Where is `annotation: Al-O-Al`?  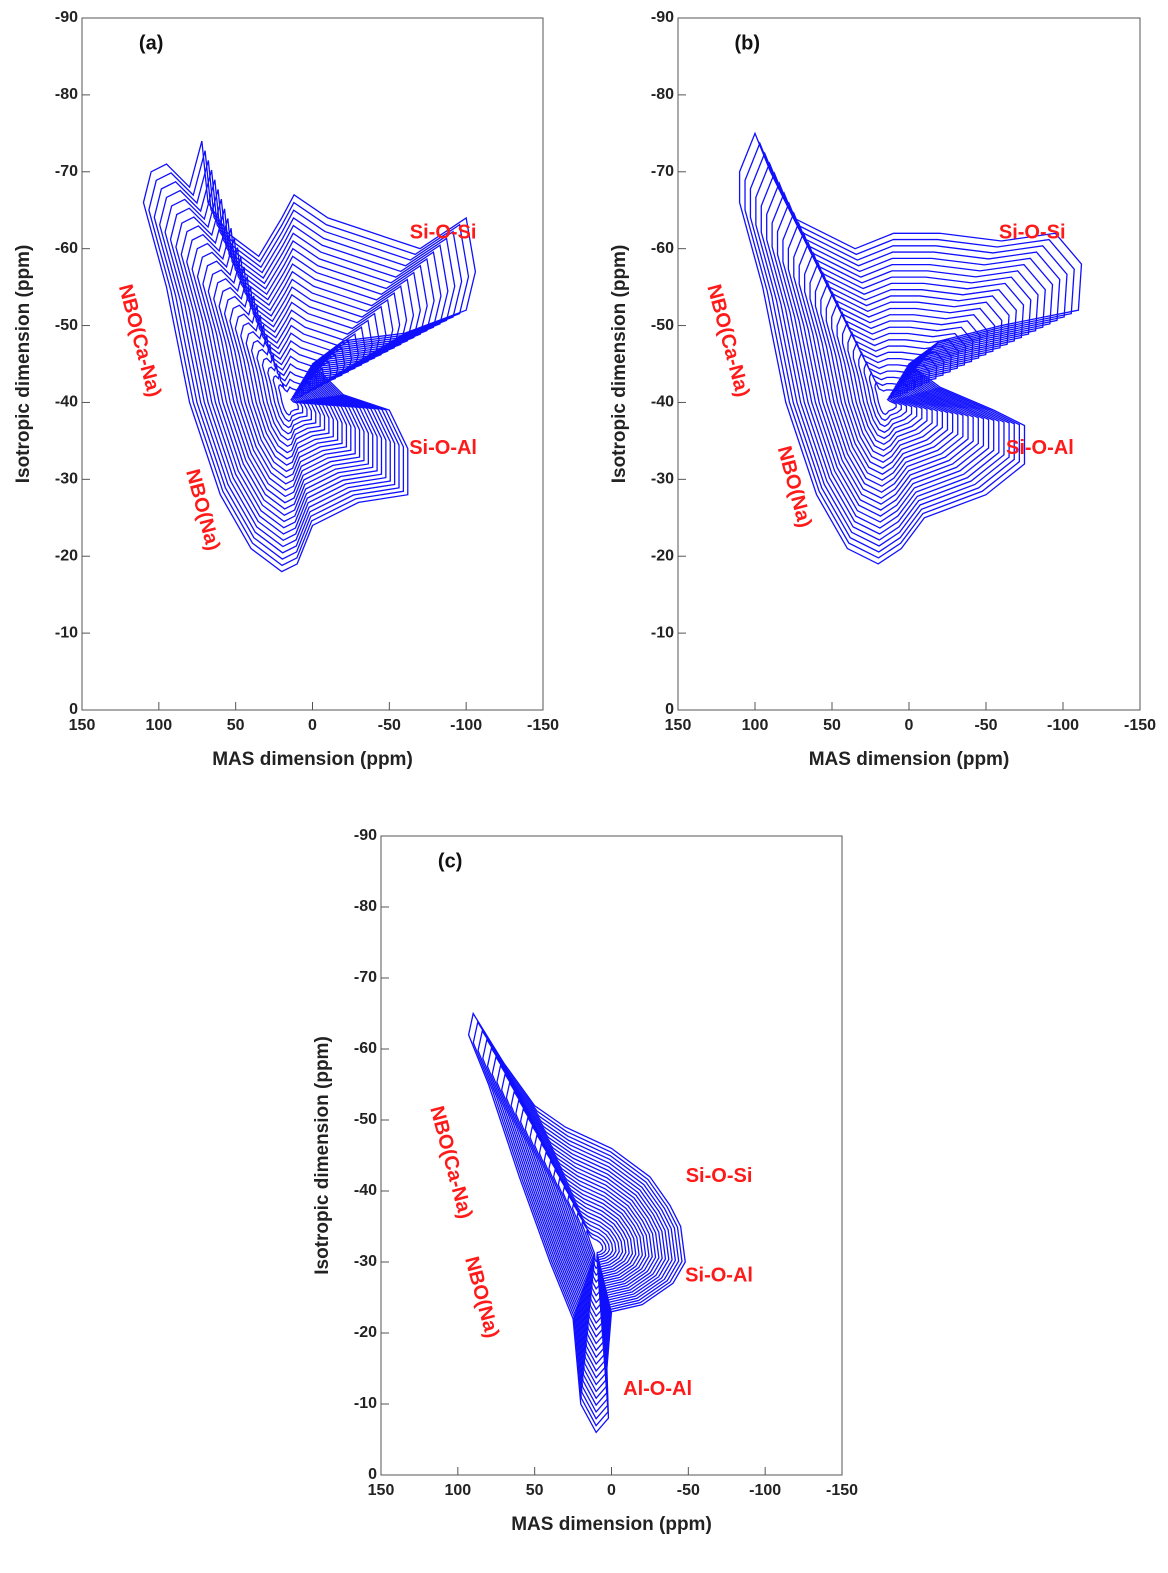 annotation: Al-O-Al is located at coordinates (657, 1389).